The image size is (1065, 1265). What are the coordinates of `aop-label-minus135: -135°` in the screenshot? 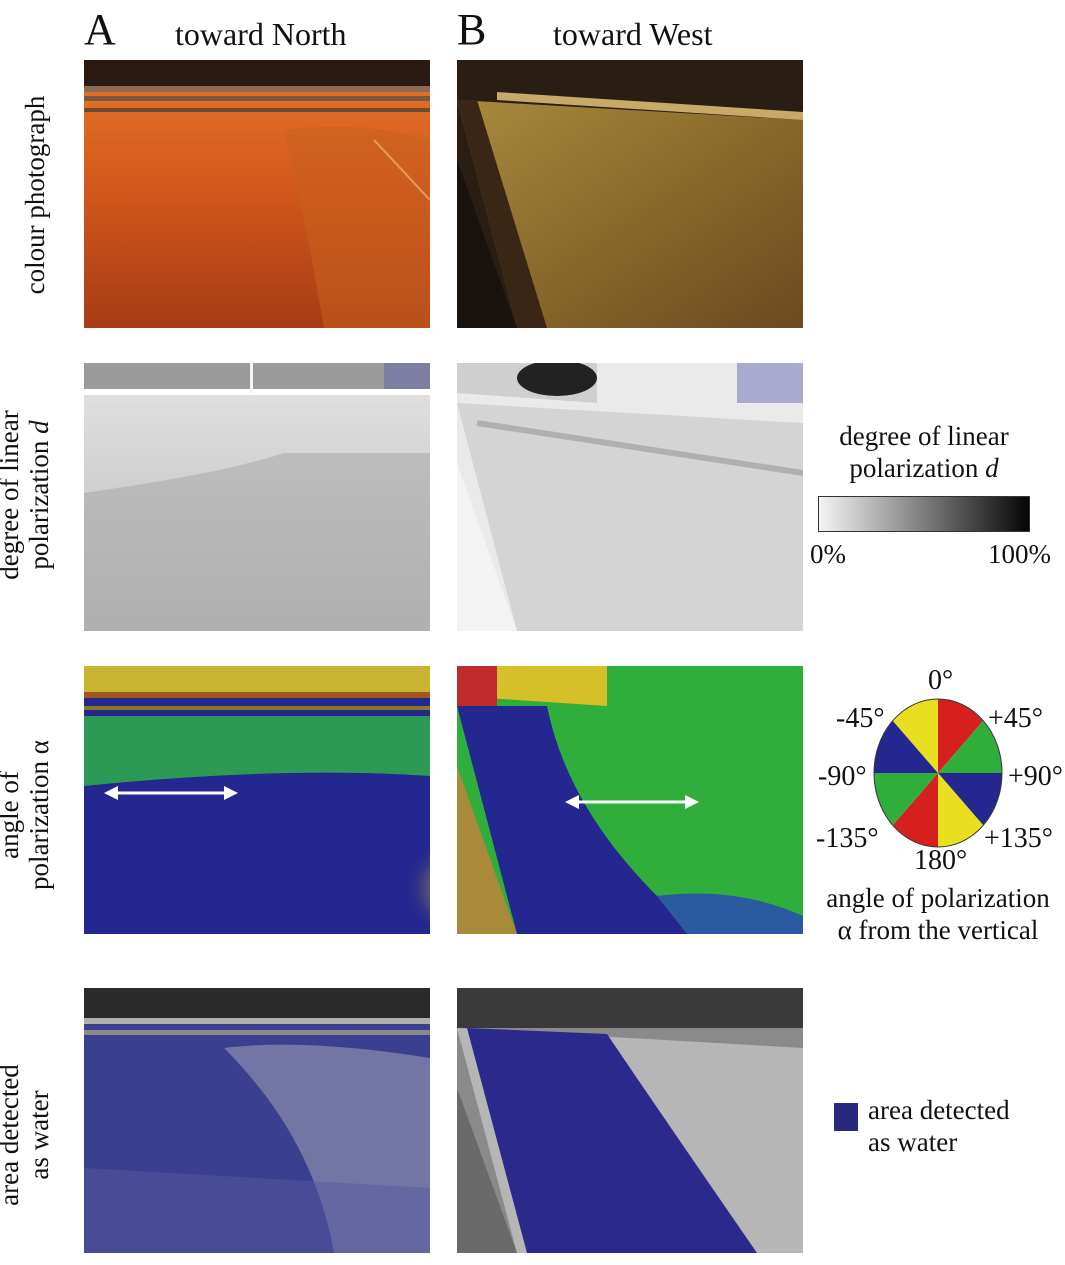 It's located at (847, 838).